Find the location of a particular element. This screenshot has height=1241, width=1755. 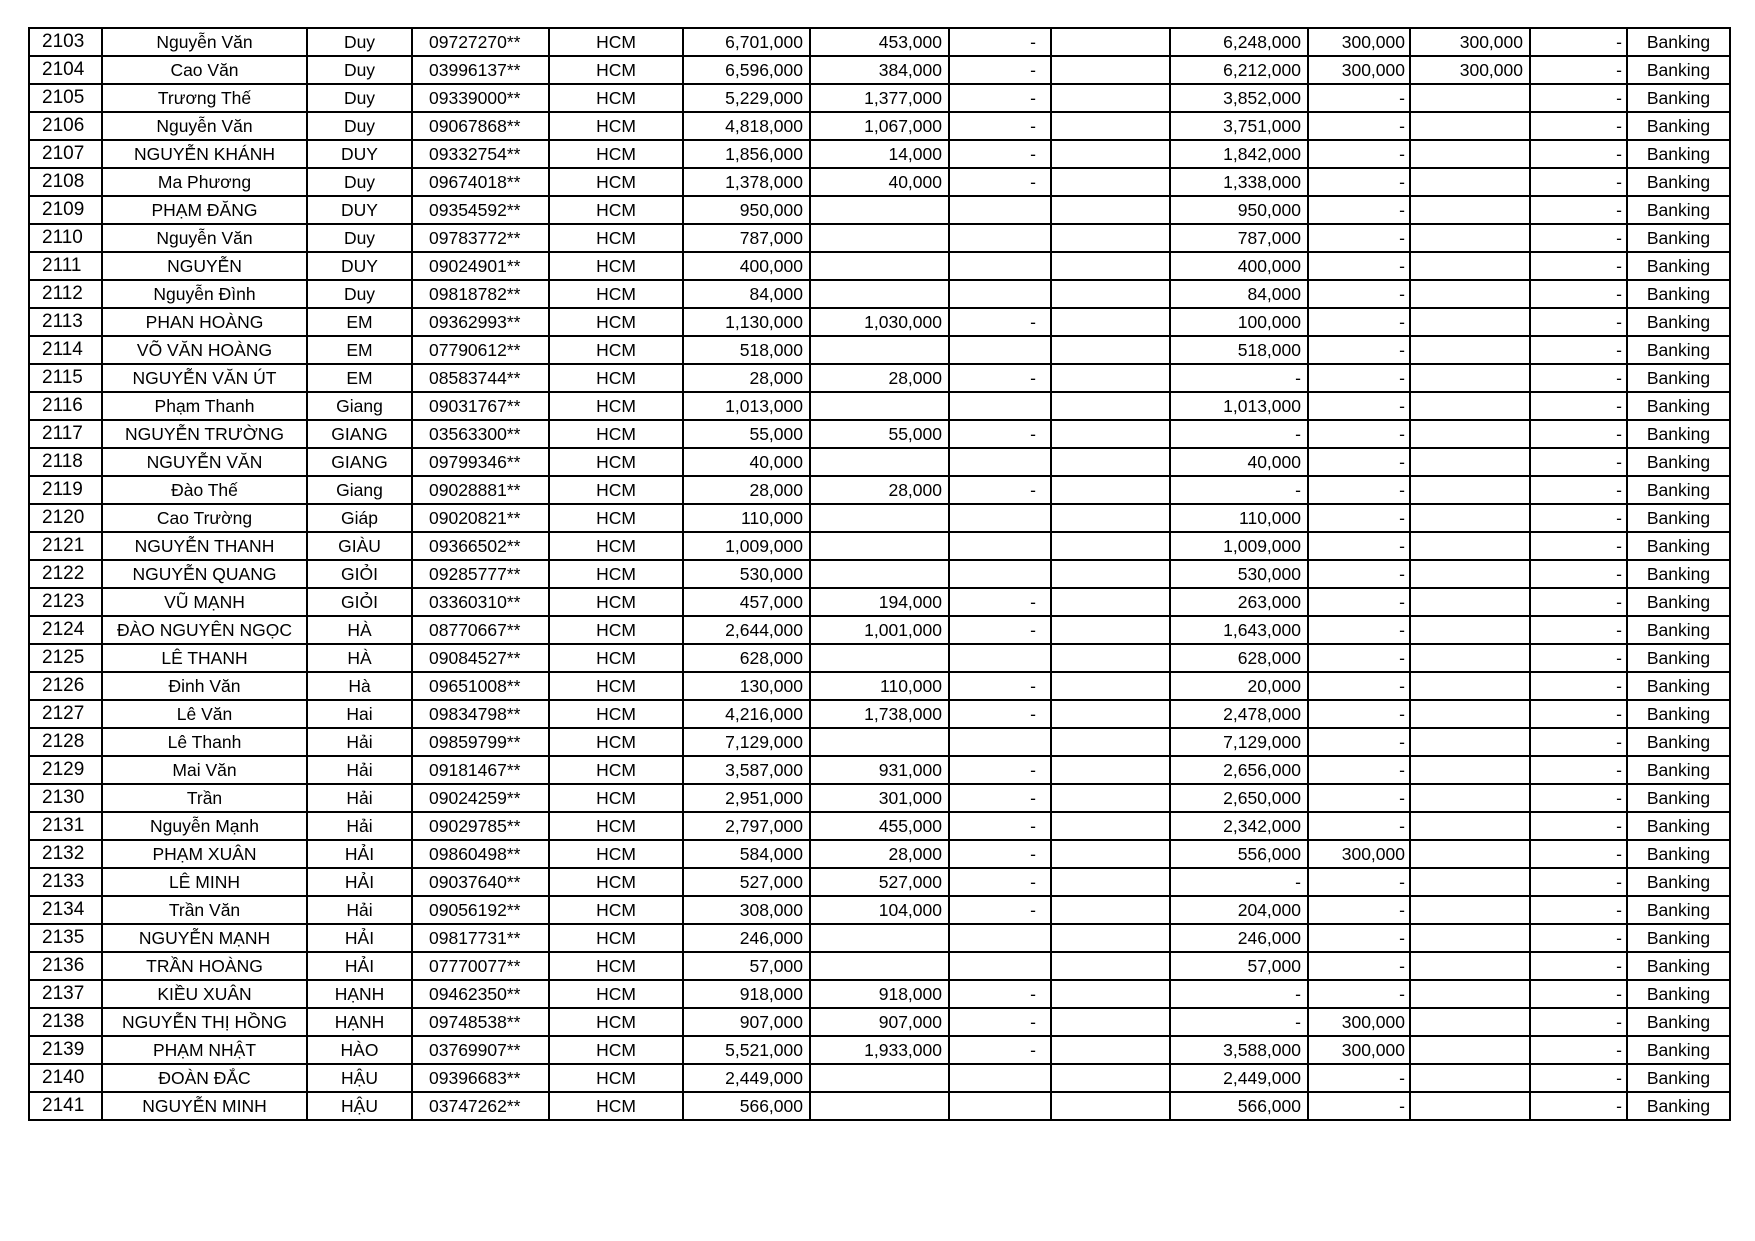

amount-total-cell: 308,000 is located at coordinates (746, 910).